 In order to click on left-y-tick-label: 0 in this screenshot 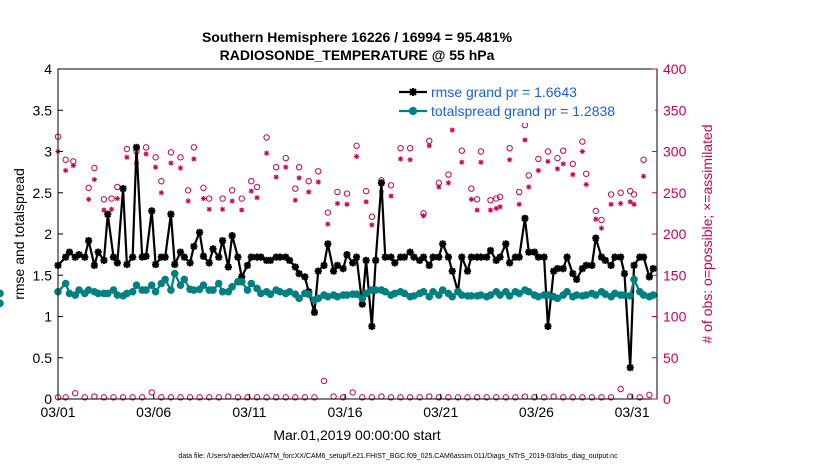, I will do `click(48, 399)`.